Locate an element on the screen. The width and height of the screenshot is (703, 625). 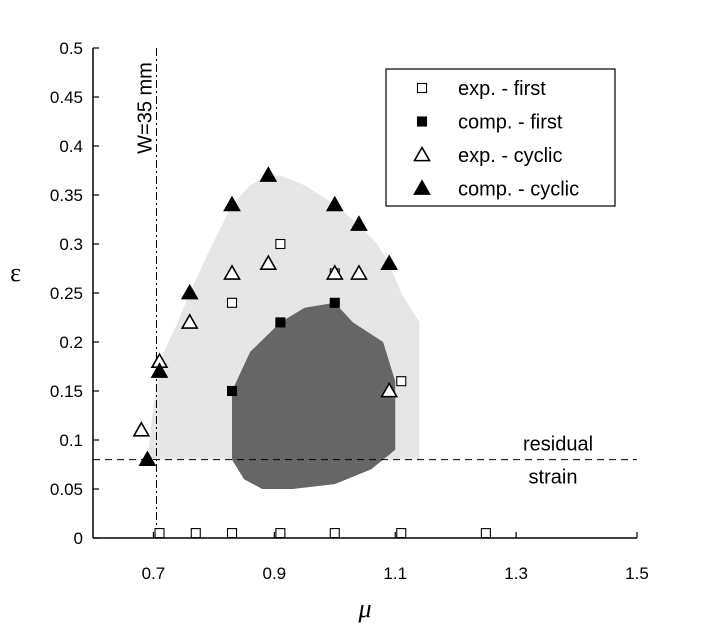
residual-strain-label-line1: residual is located at coordinates (558, 445).